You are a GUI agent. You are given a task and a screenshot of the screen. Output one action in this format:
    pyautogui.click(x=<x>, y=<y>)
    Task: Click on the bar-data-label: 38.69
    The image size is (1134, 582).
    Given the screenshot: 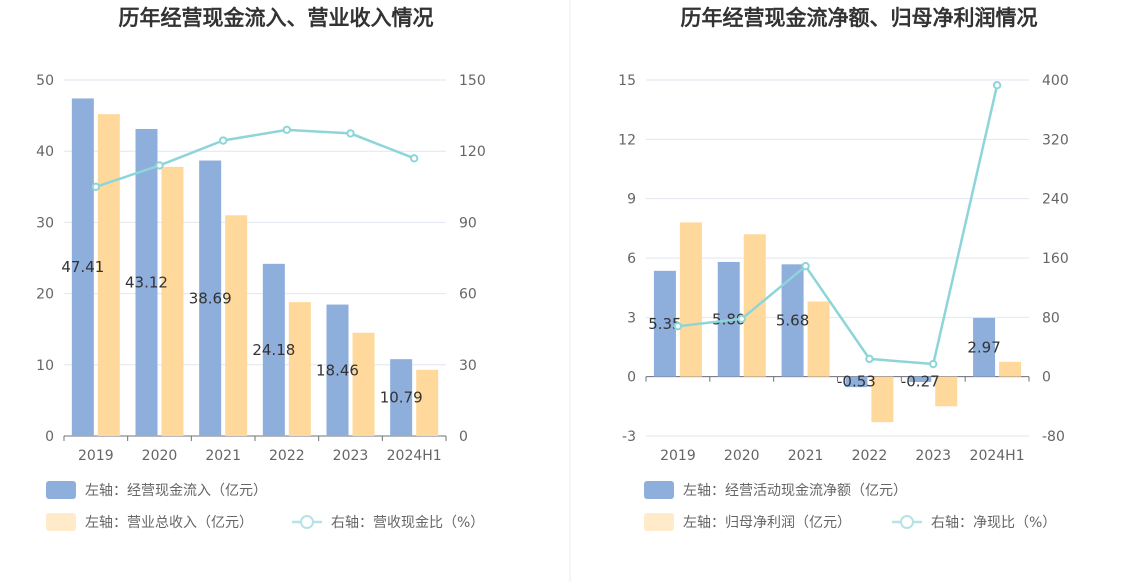 What is the action you would take?
    pyautogui.click(x=210, y=298)
    